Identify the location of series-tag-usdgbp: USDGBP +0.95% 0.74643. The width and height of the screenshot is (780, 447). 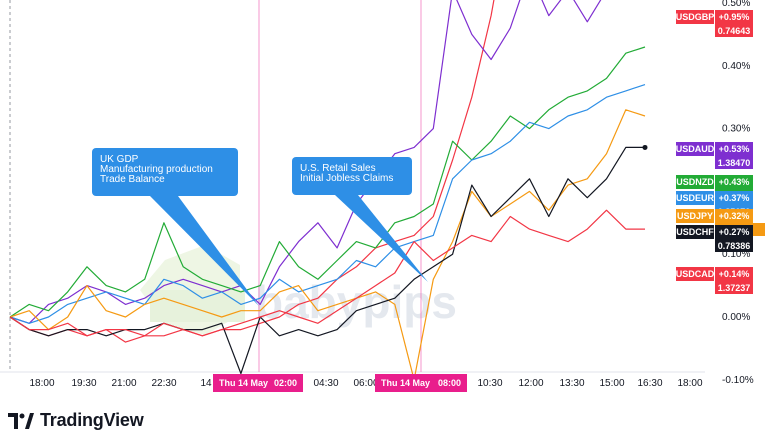
(714, 23).